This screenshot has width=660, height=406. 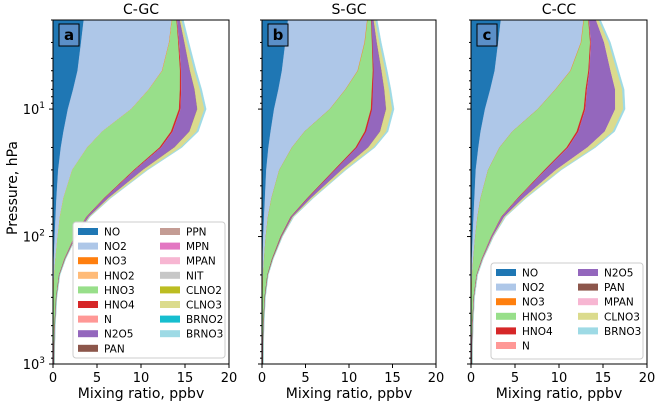 What do you see at coordinates (196, 233) in the screenshot?
I see `legend-label: PPN` at bounding box center [196, 233].